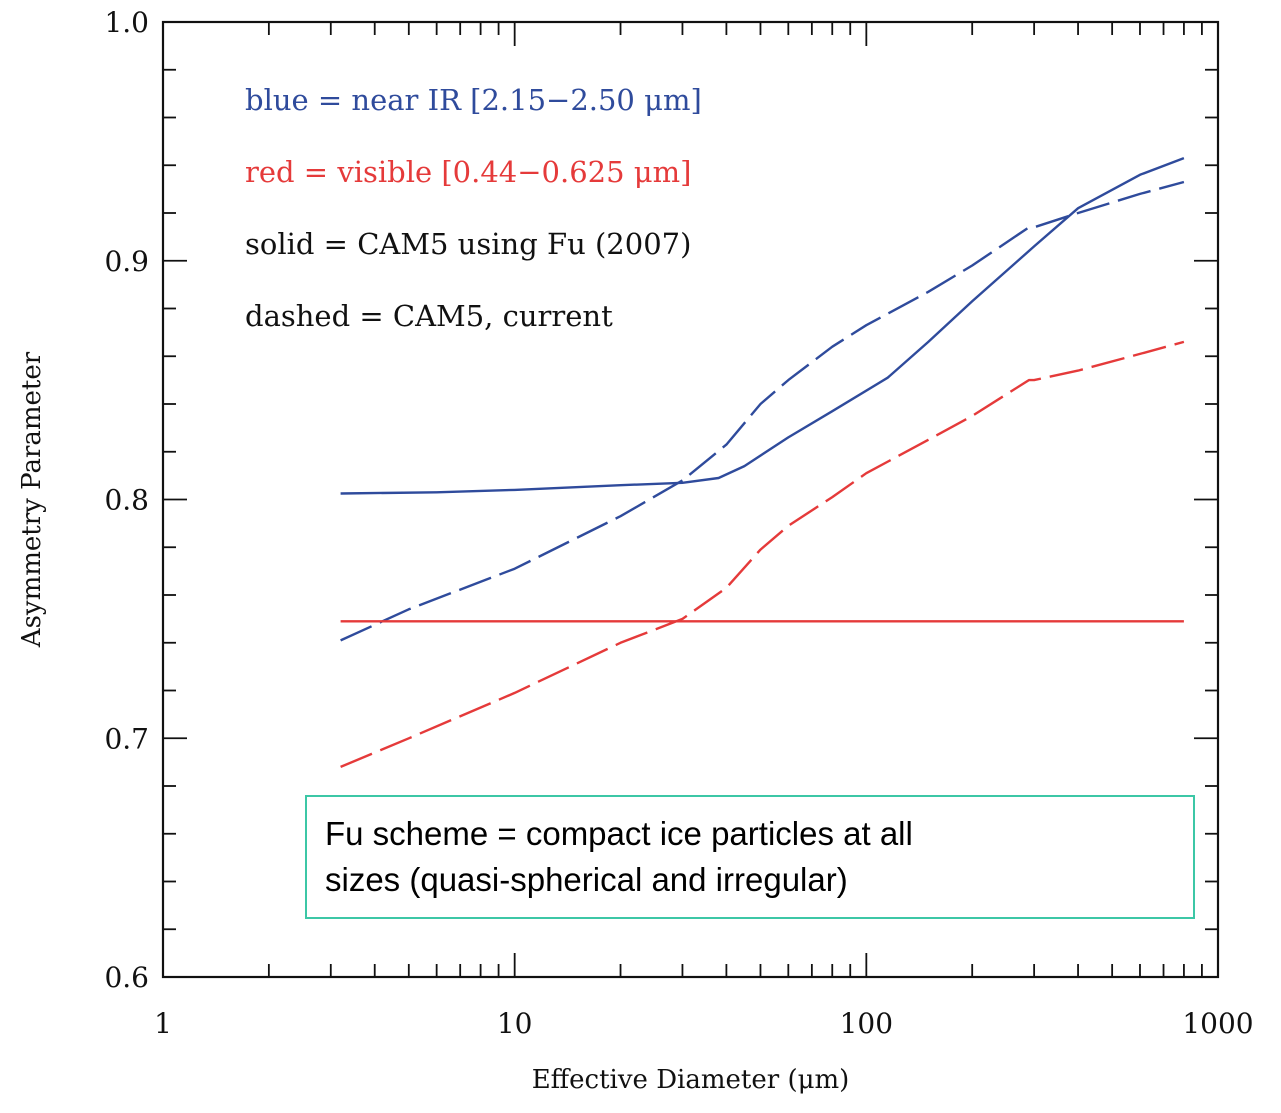 The height and width of the screenshot is (1113, 1281). Describe the element at coordinates (691, 1080) in the screenshot. I see `x-axis-label: Effective Diameter (μm)` at that location.